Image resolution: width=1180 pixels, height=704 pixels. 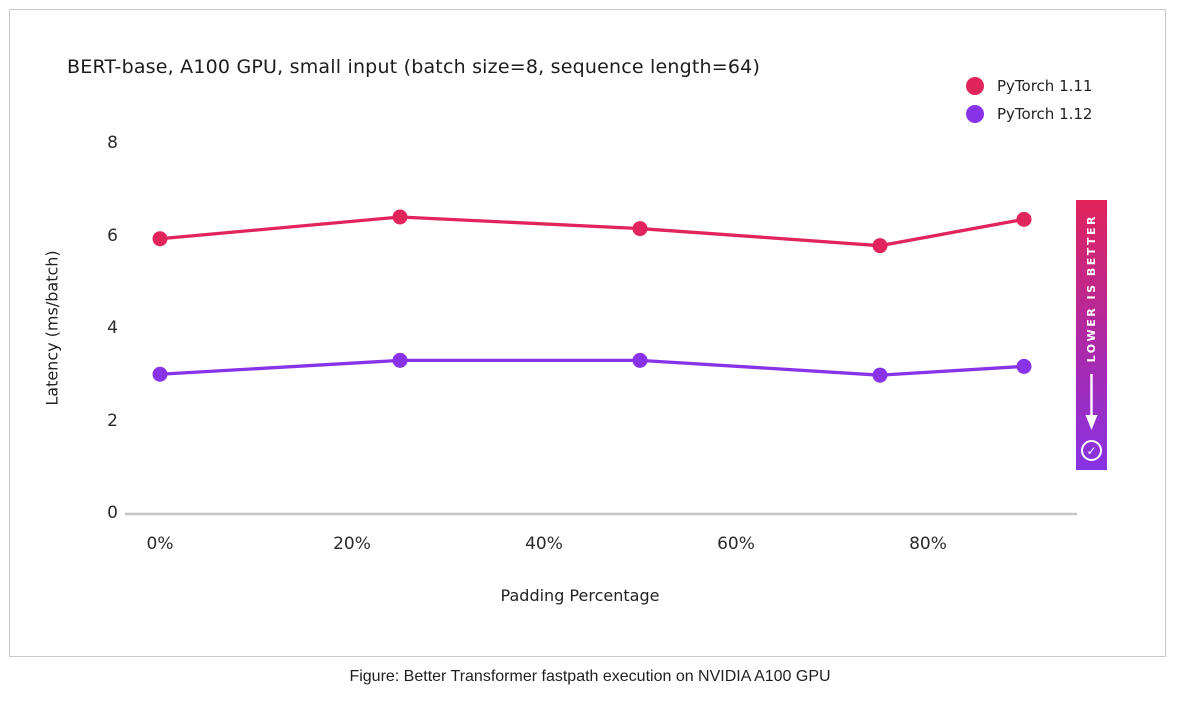 I want to click on legend-dot-purple-icon, so click(x=975, y=114).